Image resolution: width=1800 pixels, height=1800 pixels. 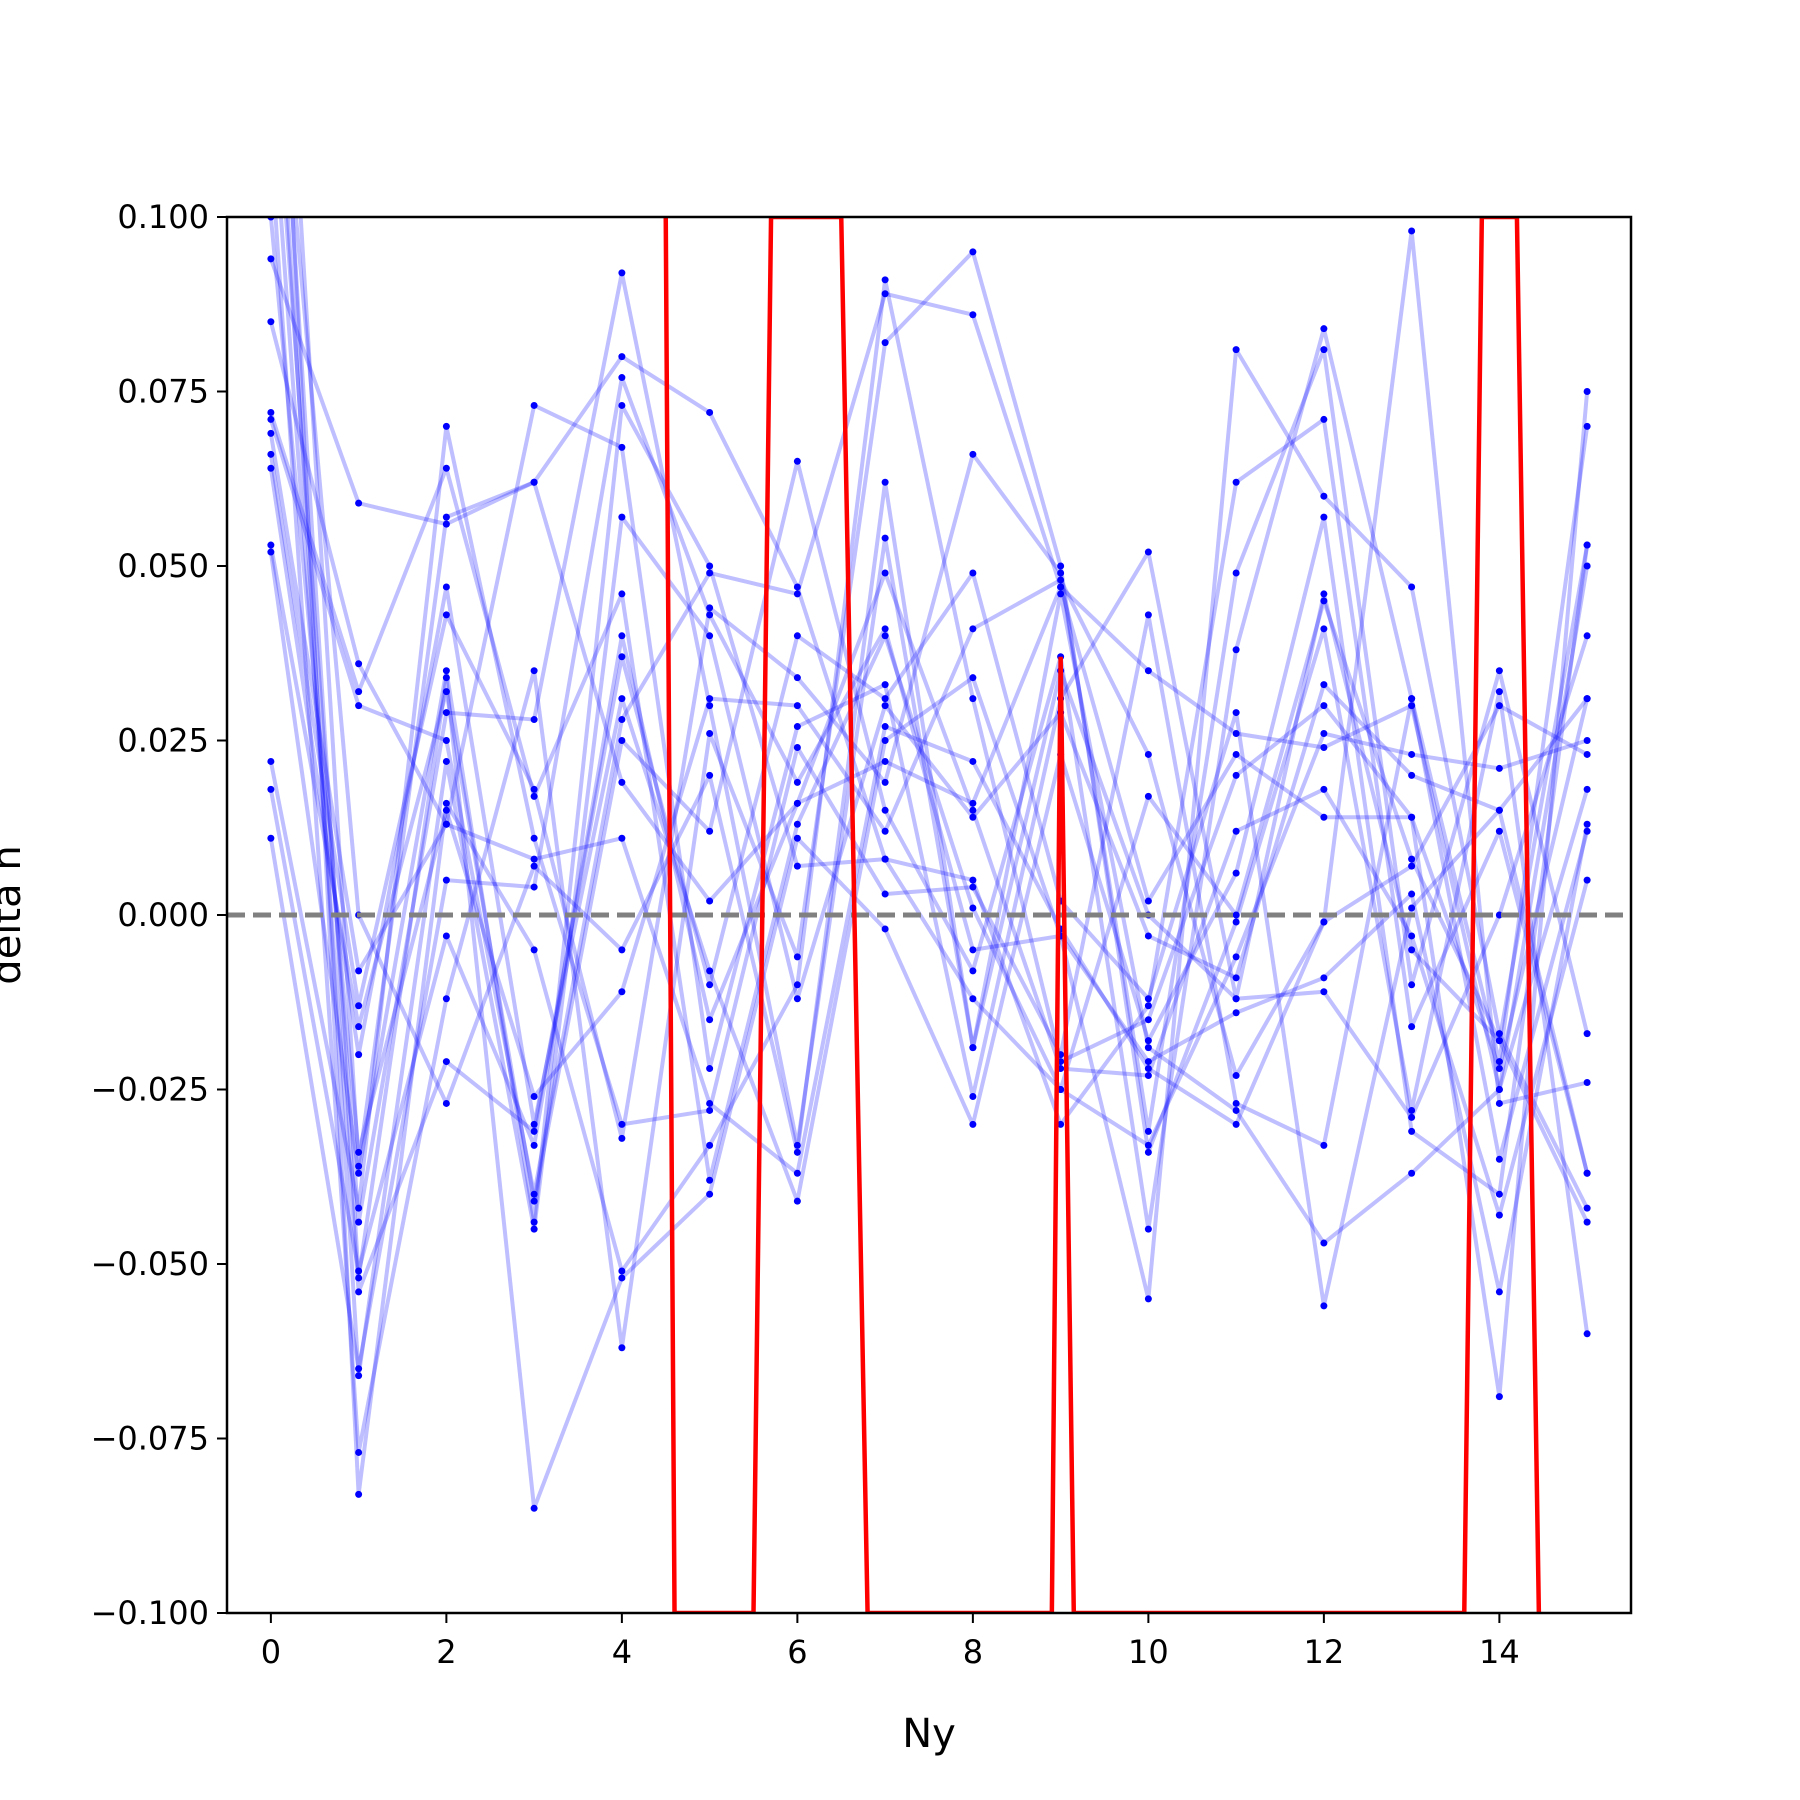 I want to click on y-tick-label: 0.100, so click(x=163, y=217).